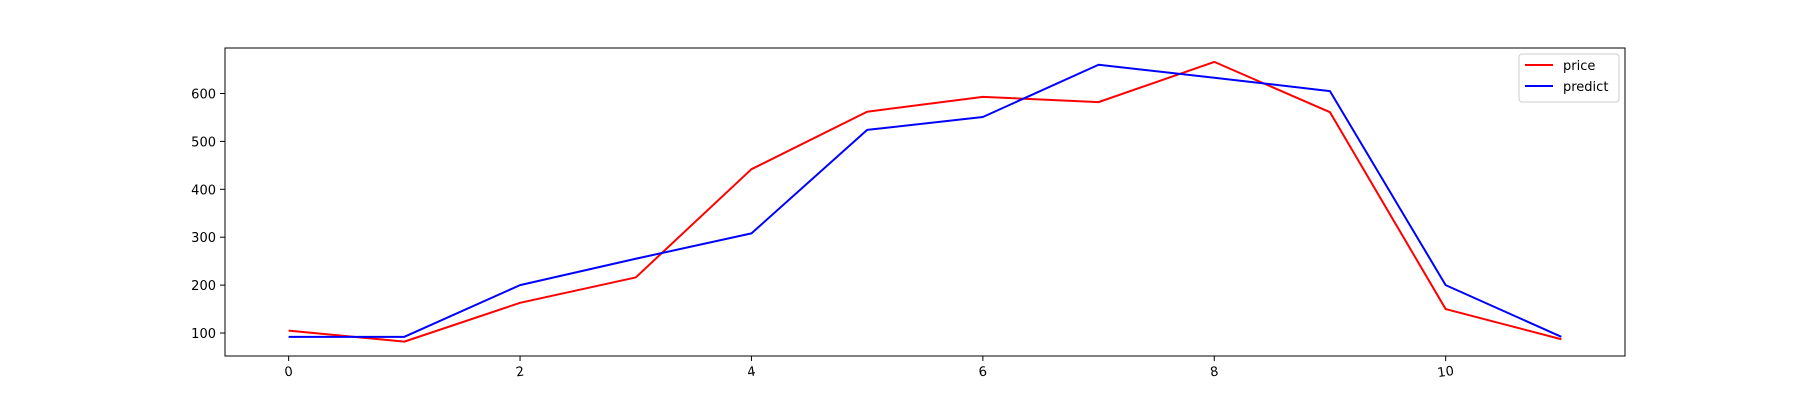 Image resolution: width=1800 pixels, height=404 pixels. I want to click on x-tick-label: 6, so click(983, 372).